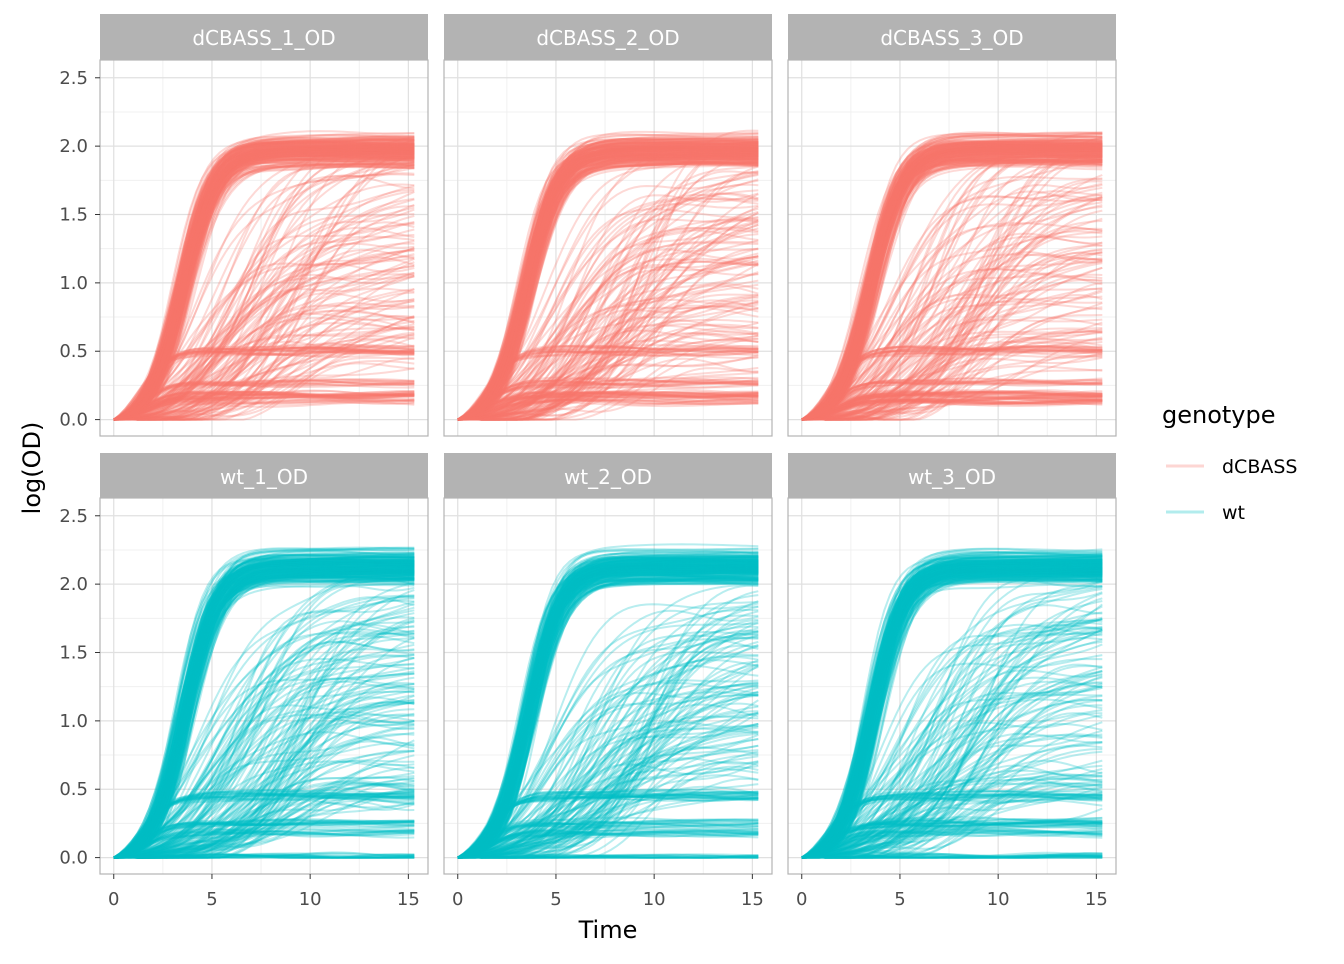 This screenshot has height=964, width=1344. I want to click on y-tick-label: 0.5, so click(73, 789).